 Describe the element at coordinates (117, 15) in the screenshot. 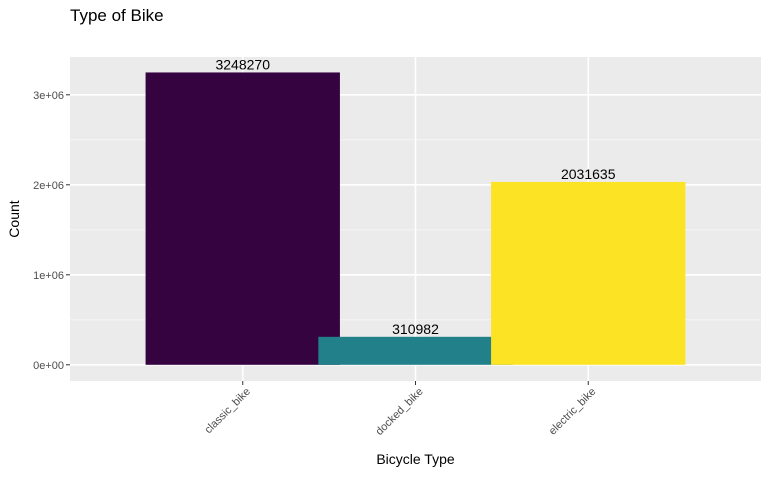

I see `chart-title: Type of Bike` at that location.